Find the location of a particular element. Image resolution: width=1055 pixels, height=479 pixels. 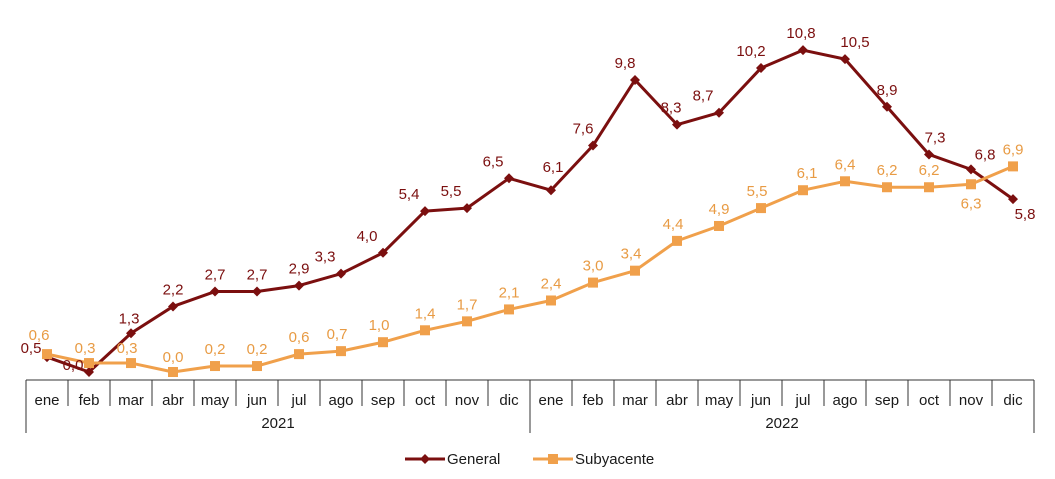

data-label: 10,2 is located at coordinates (750, 51).